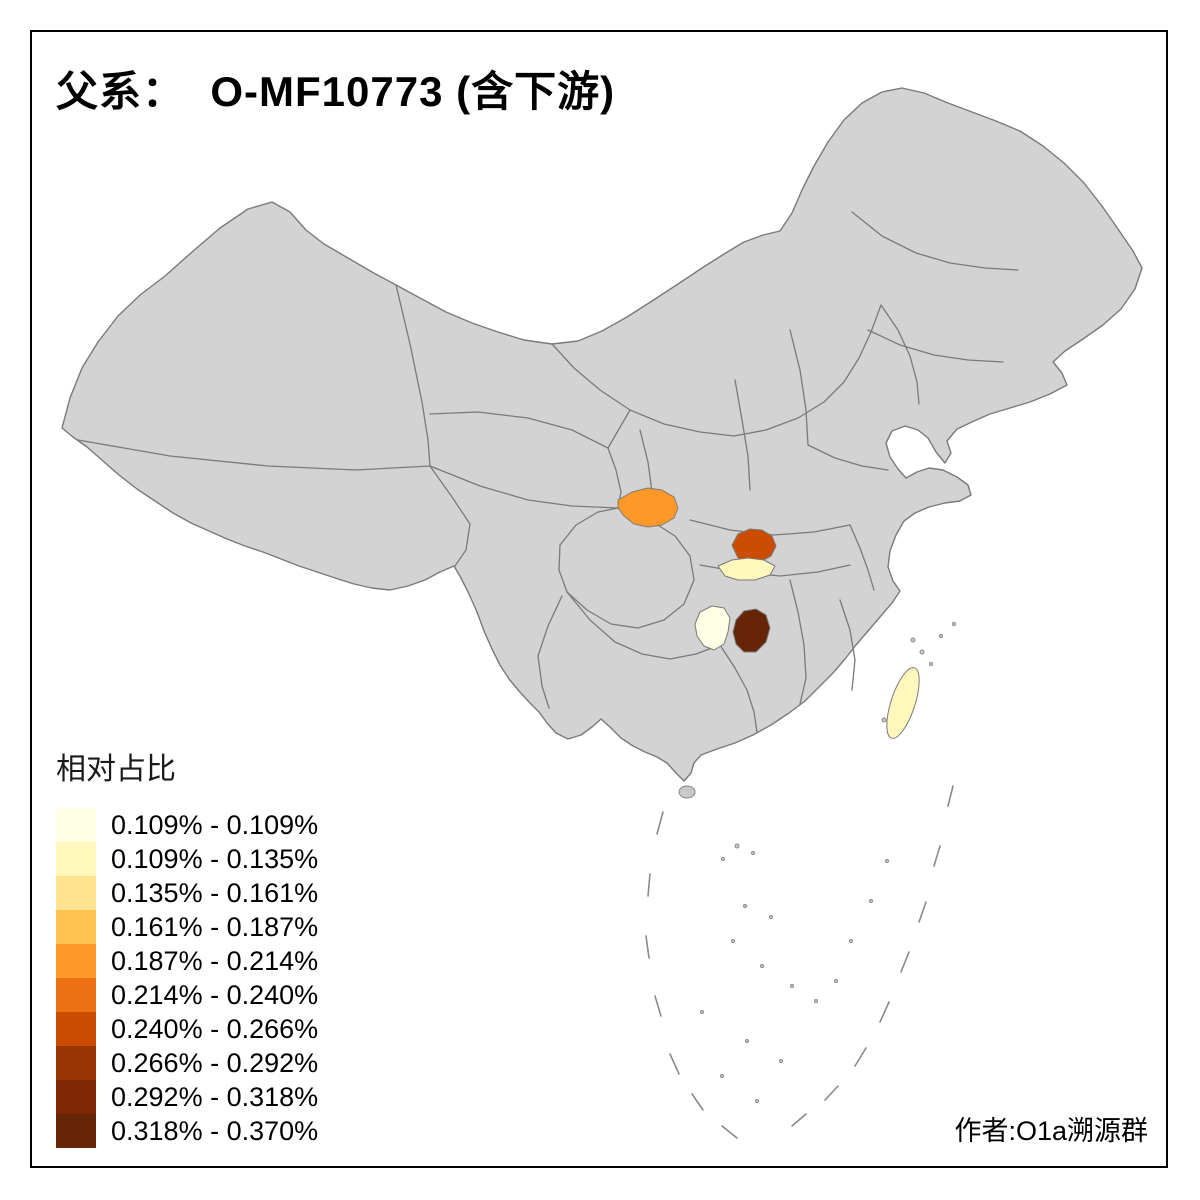 The width and height of the screenshot is (1200, 1200). I want to click on highlighted-regions, so click(768, 613).